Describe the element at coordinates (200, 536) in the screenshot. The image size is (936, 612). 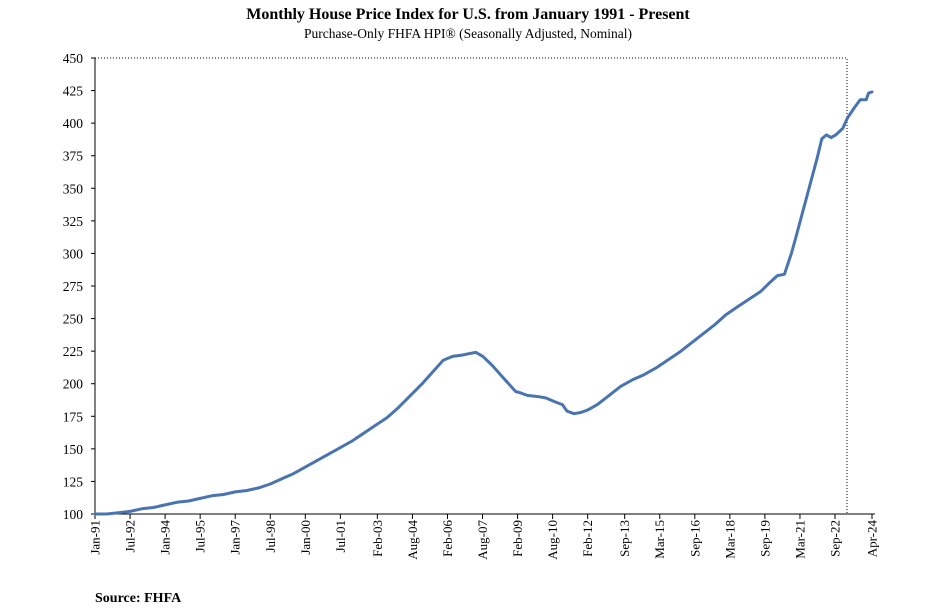
I see `x-tick-label: Jul-95` at that location.